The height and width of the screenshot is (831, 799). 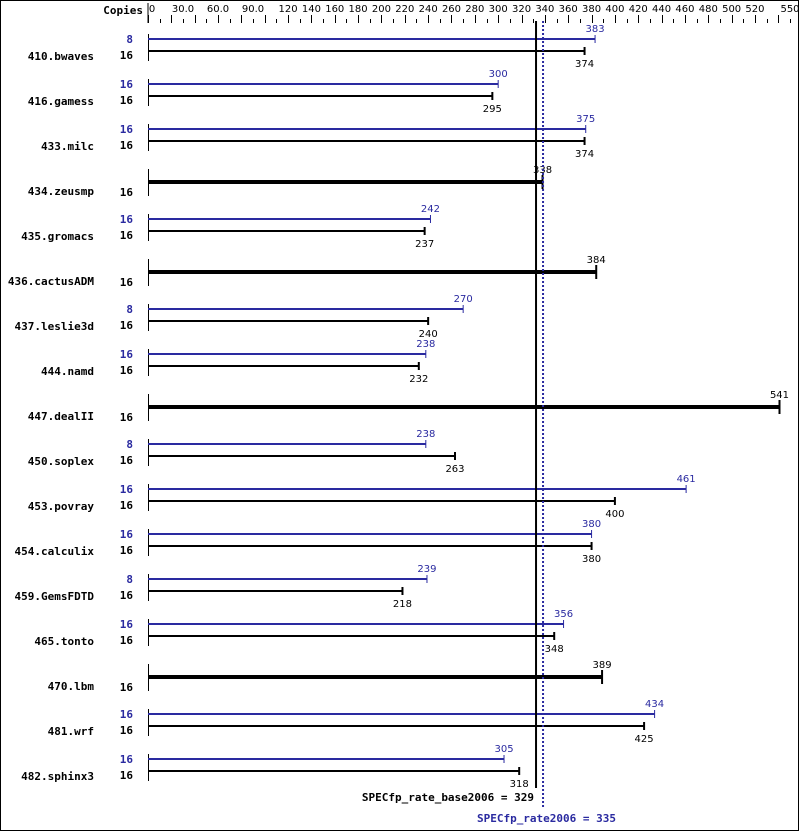 I want to click on base-value-label: 389, so click(x=602, y=665).